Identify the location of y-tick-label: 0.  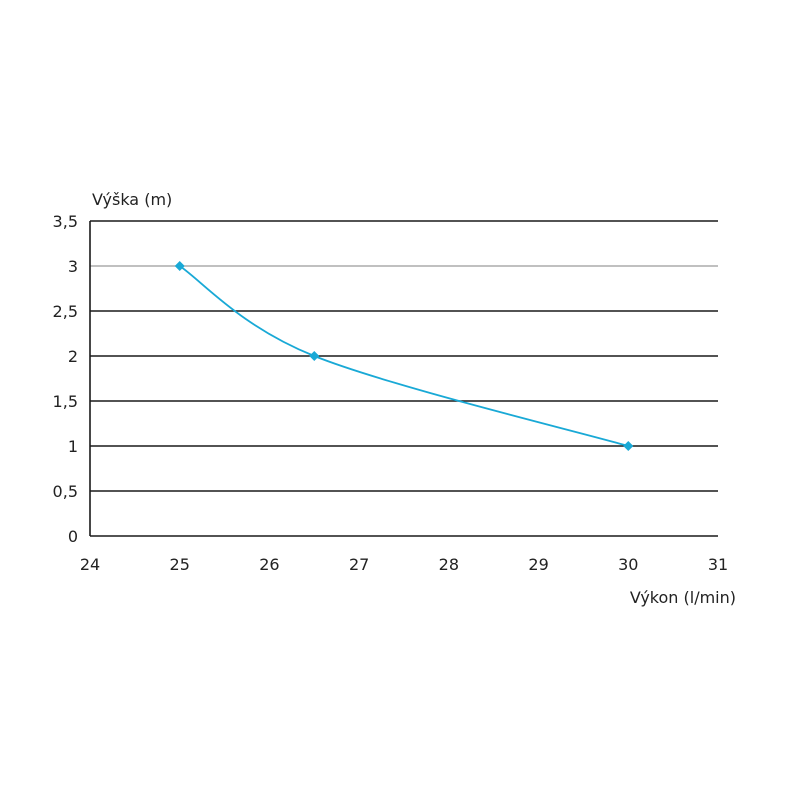
(73, 536).